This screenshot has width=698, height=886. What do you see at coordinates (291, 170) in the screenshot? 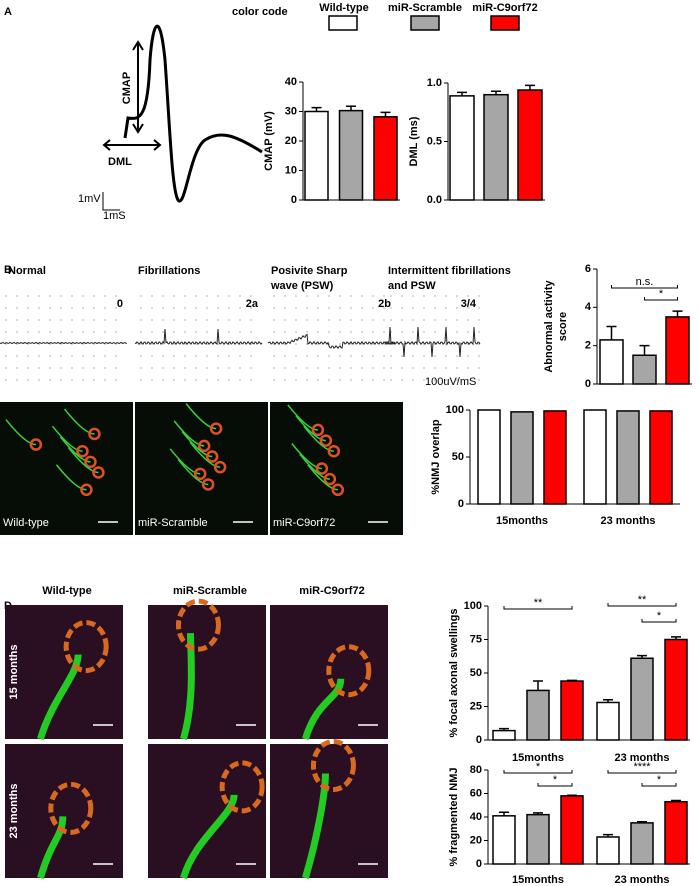
I see `y-tick-label: 10` at bounding box center [291, 170].